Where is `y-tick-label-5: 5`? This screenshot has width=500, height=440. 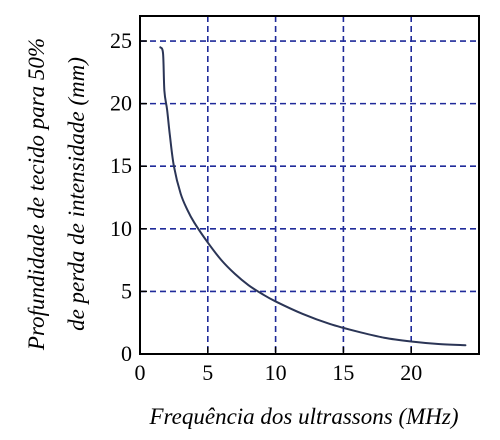 y-tick-label-5: 5 is located at coordinates (126, 290).